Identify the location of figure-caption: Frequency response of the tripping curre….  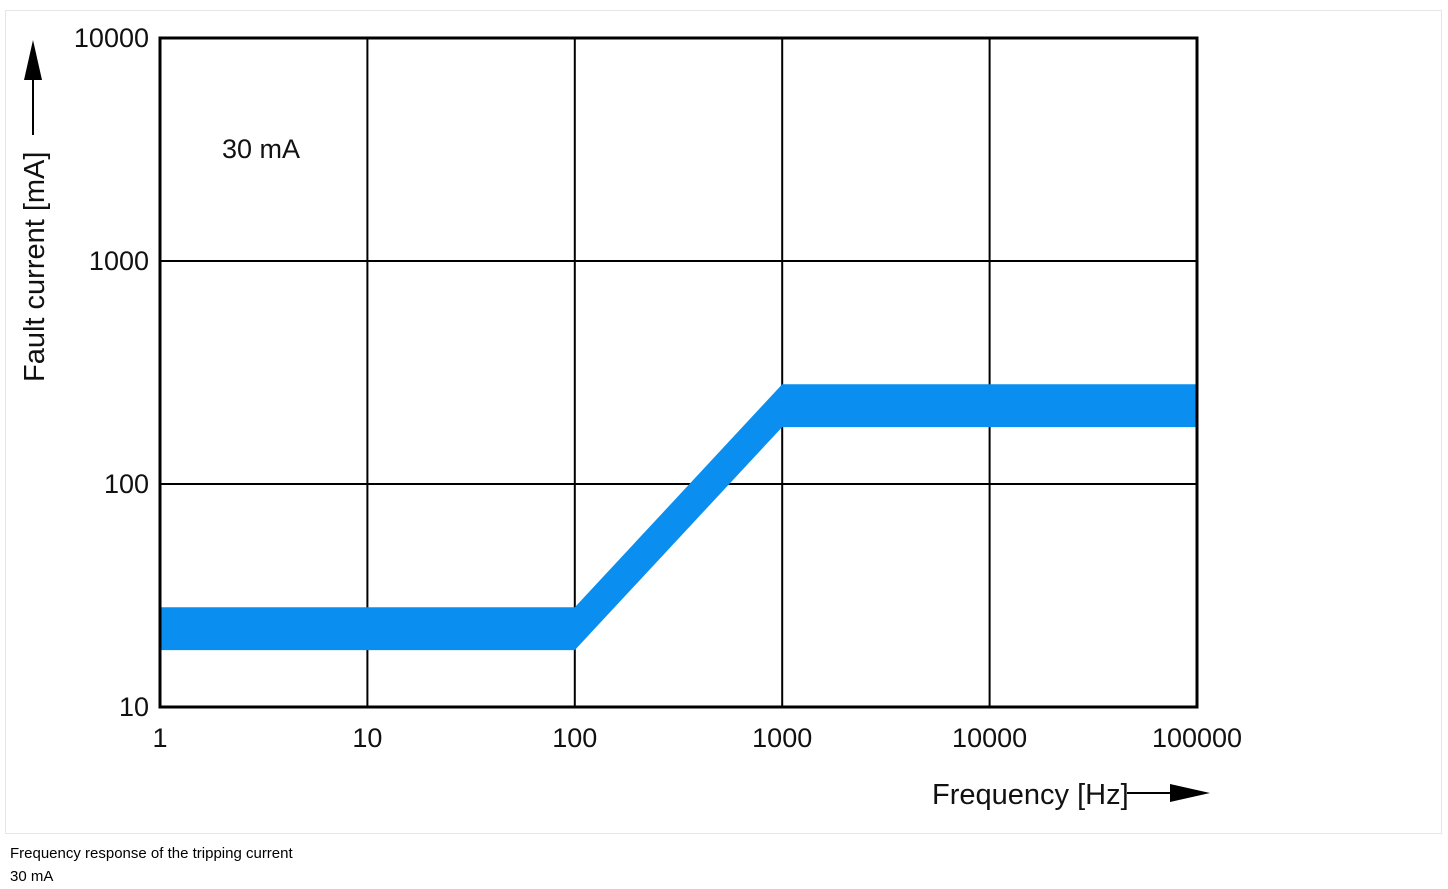
(151, 865).